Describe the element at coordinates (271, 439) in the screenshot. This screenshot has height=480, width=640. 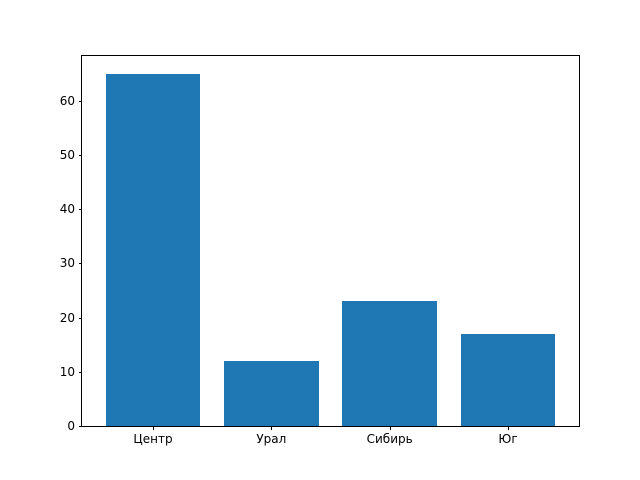
I see `x-tick-label-1: Урал` at that location.